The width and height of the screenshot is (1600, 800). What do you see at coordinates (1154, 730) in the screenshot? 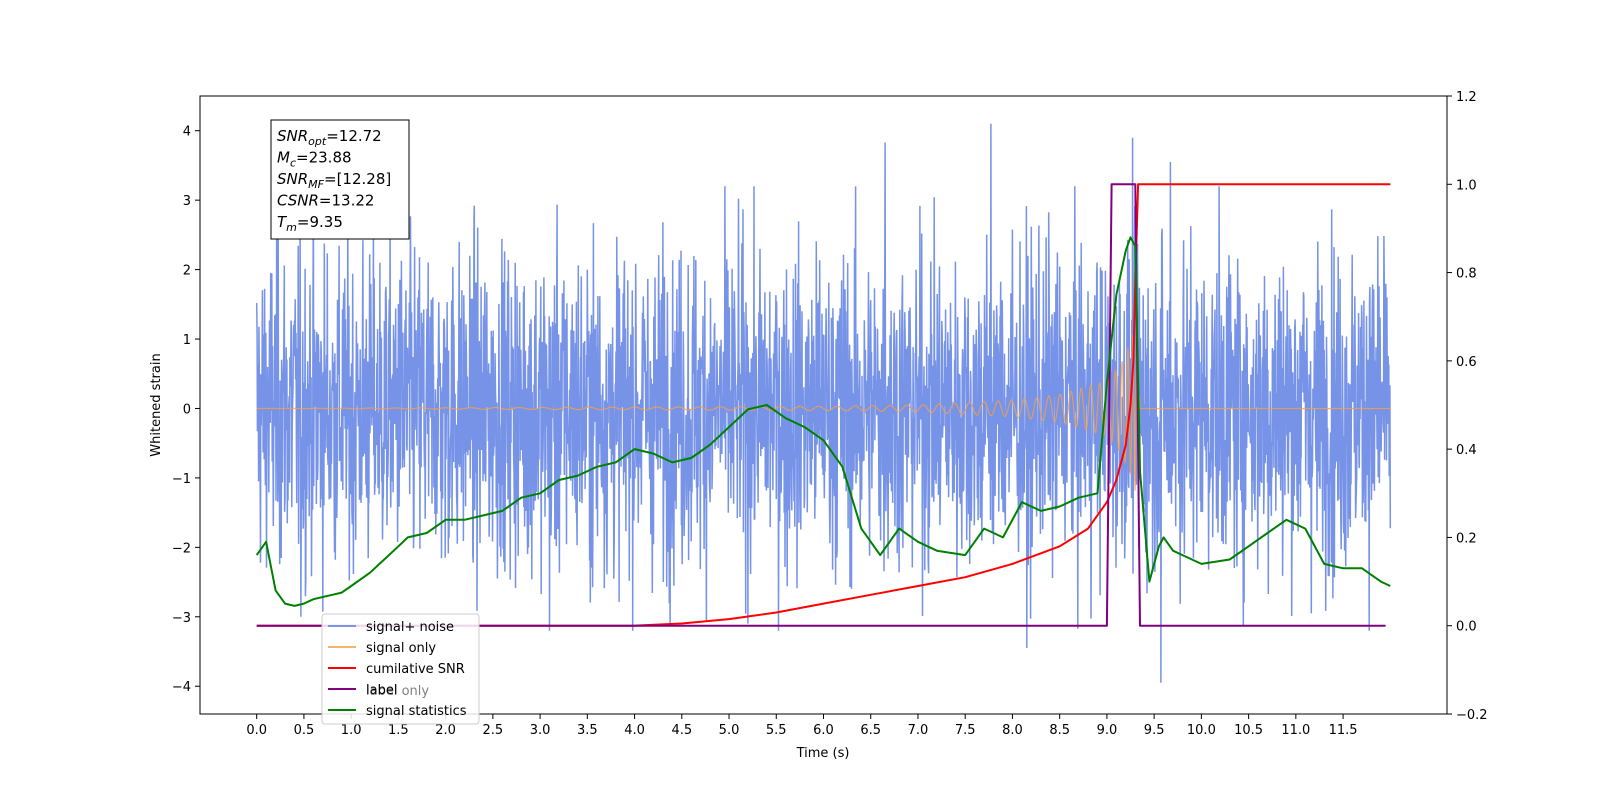
I see `x-tick-label: 9.5` at bounding box center [1154, 730].